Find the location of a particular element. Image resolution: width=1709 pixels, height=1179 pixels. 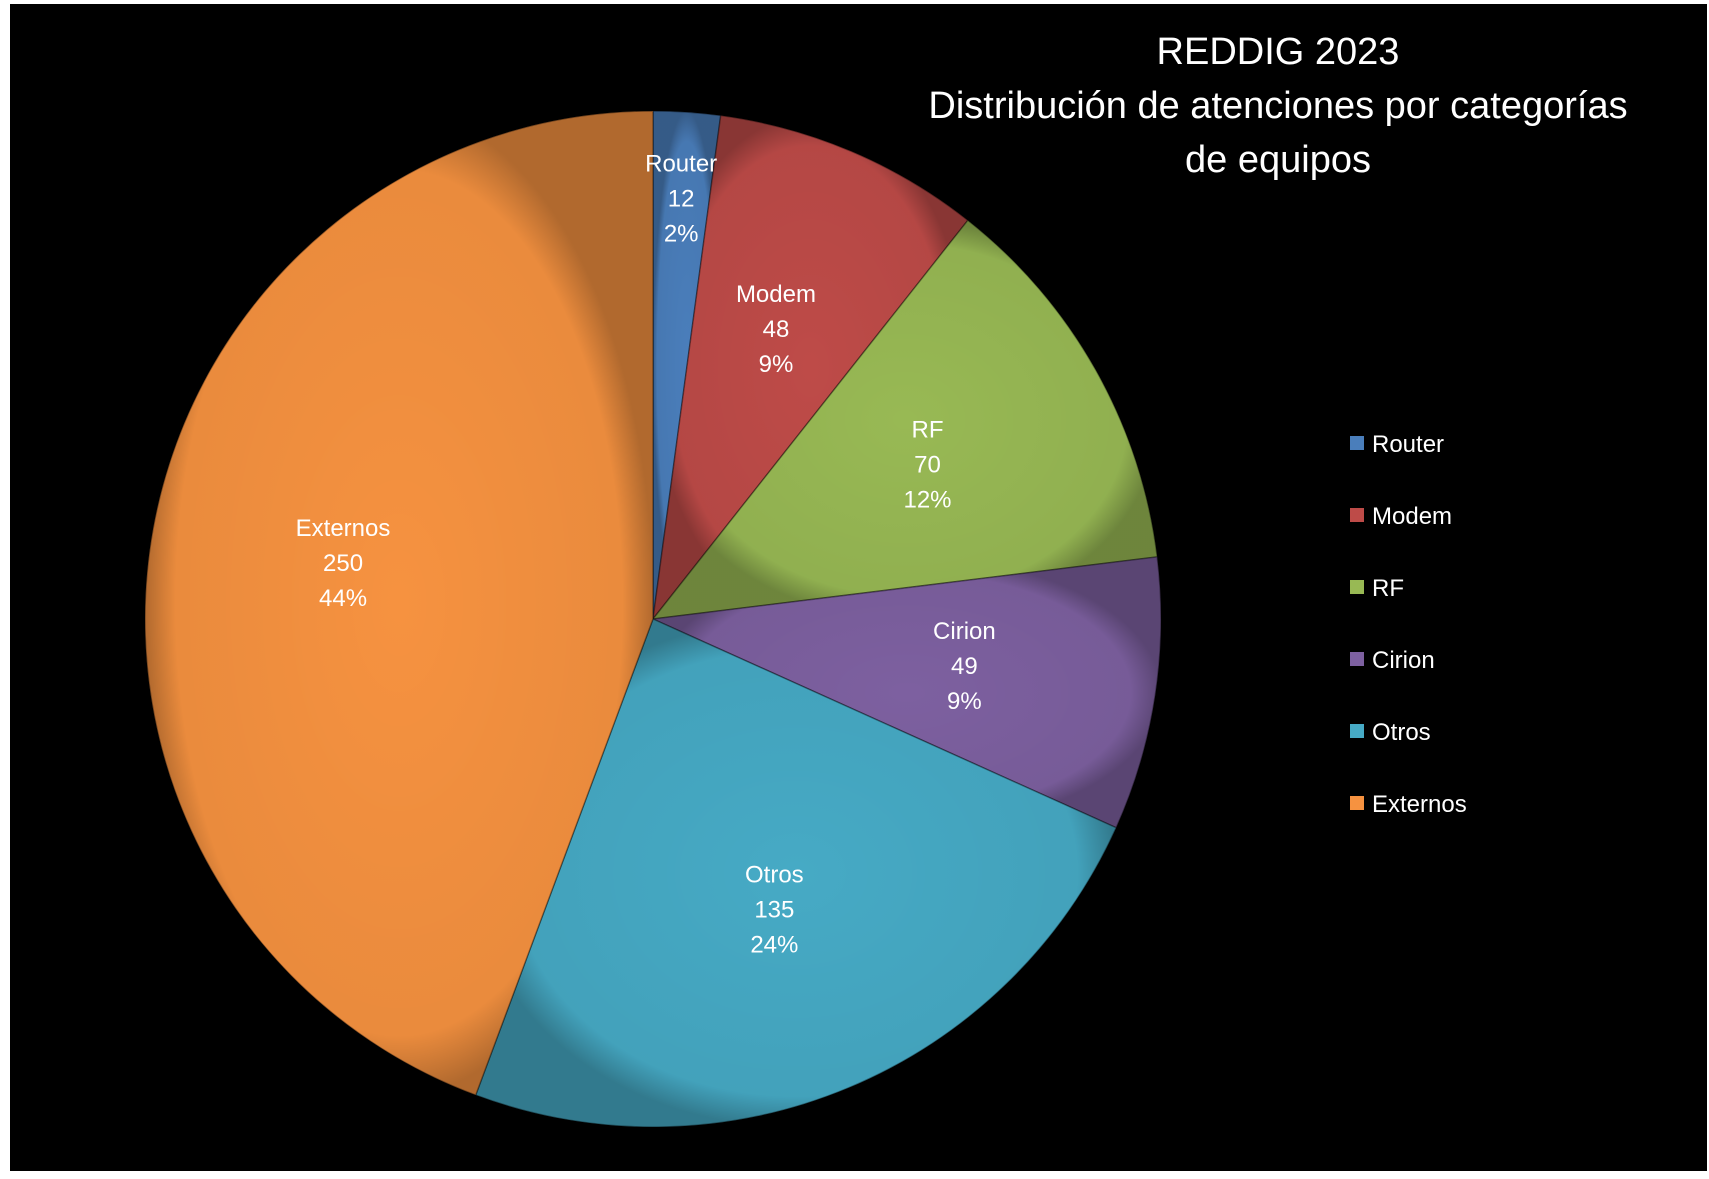

slice-label-name: RF is located at coordinates (928, 430).